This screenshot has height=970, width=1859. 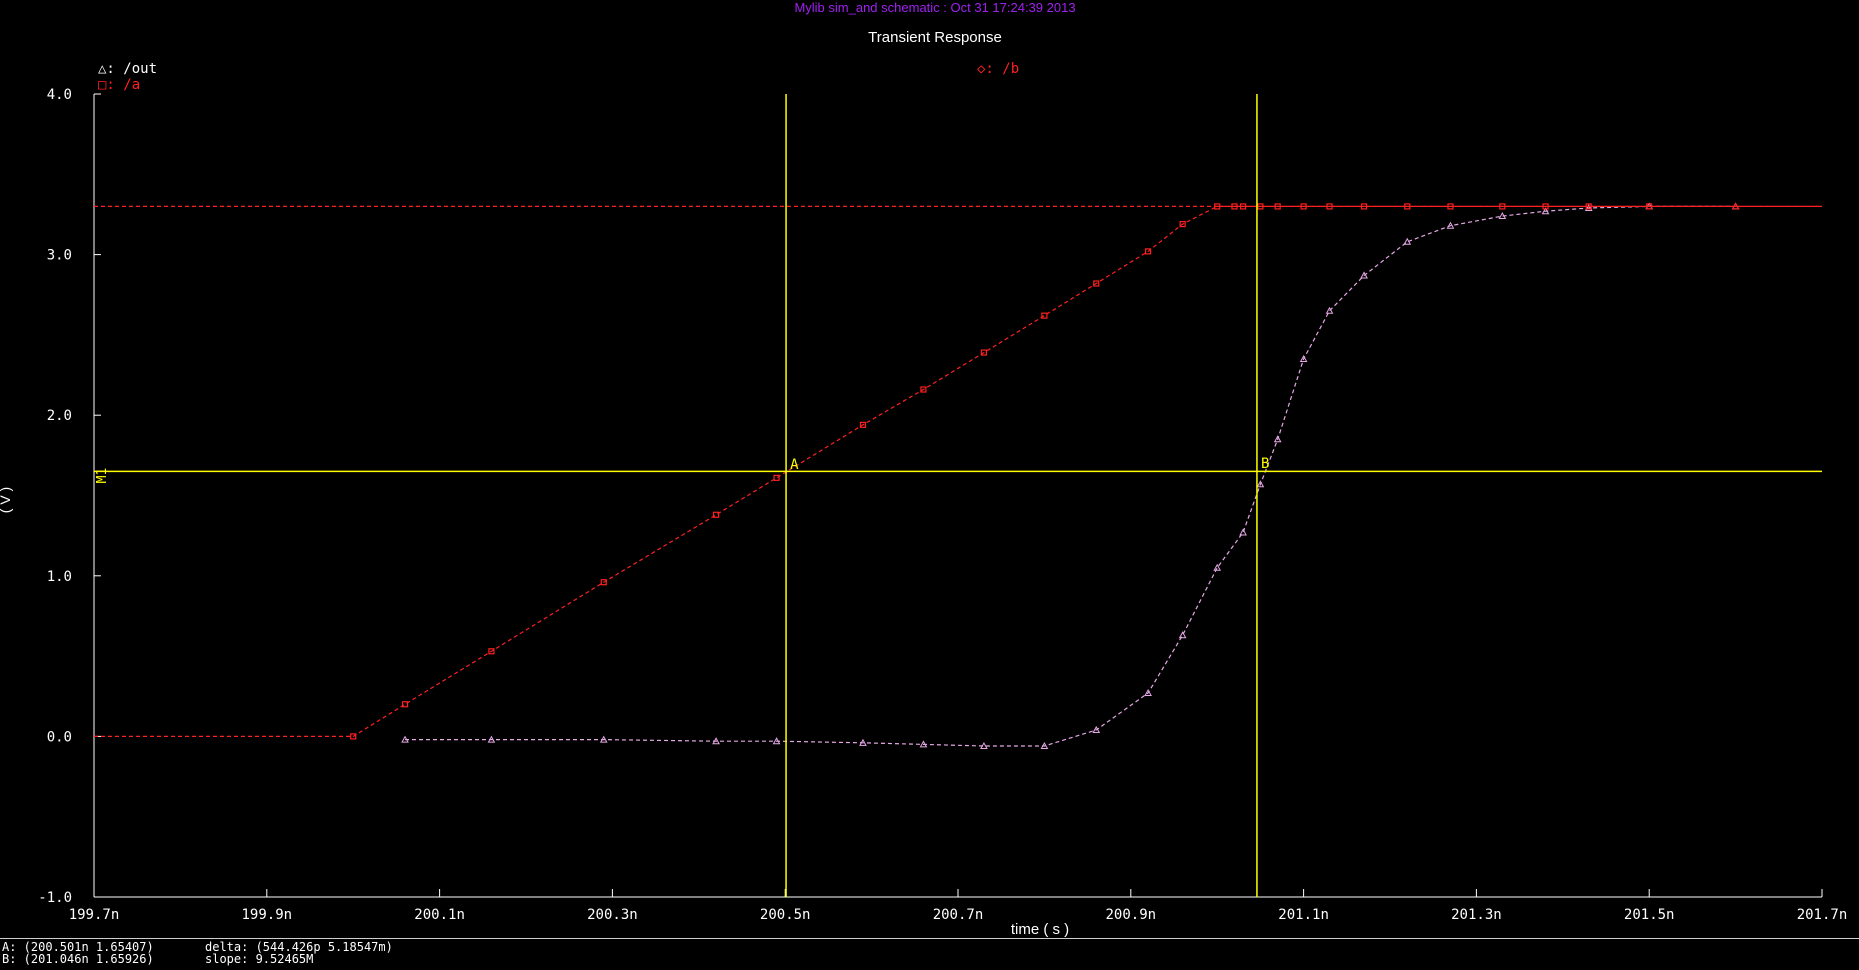 I want to click on delta-readout: delta: (544.426p 5.18547m), so click(x=299, y=947).